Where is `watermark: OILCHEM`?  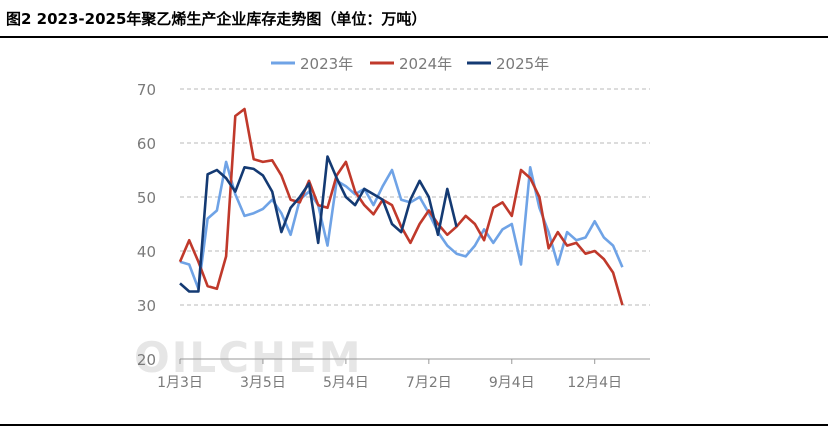 watermark: OILCHEM is located at coordinates (248, 357).